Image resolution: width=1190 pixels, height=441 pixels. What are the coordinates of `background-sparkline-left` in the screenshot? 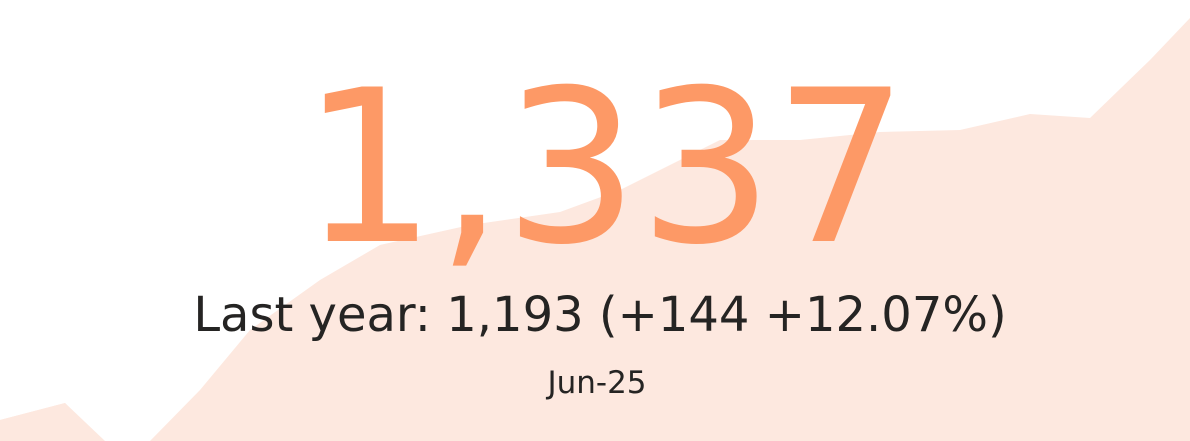 It's located at (52, 422).